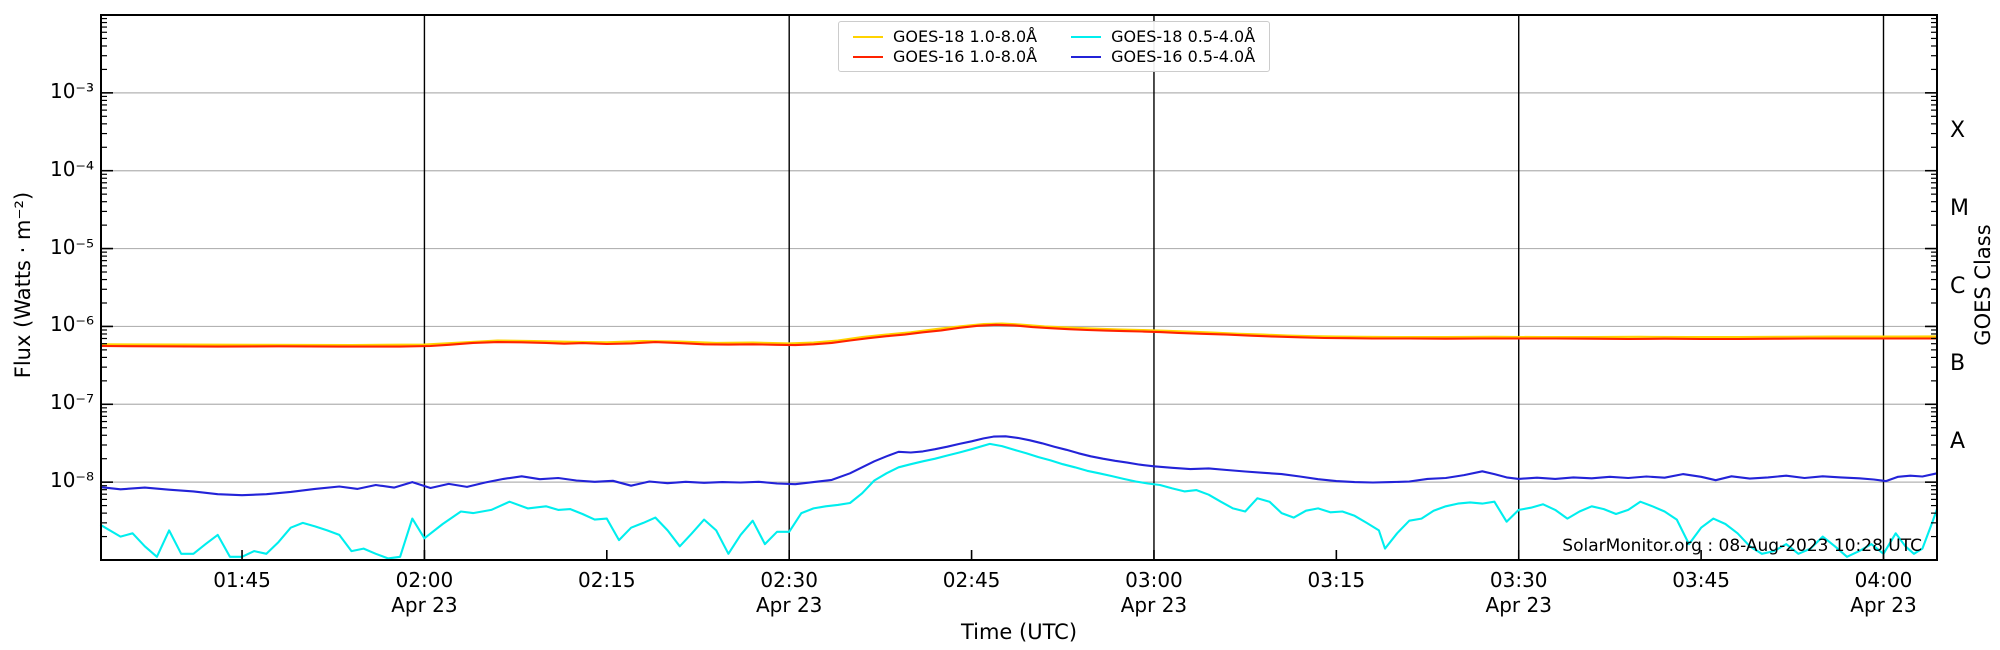  I want to click on series-line-goes18_long, so click(1019, 334).